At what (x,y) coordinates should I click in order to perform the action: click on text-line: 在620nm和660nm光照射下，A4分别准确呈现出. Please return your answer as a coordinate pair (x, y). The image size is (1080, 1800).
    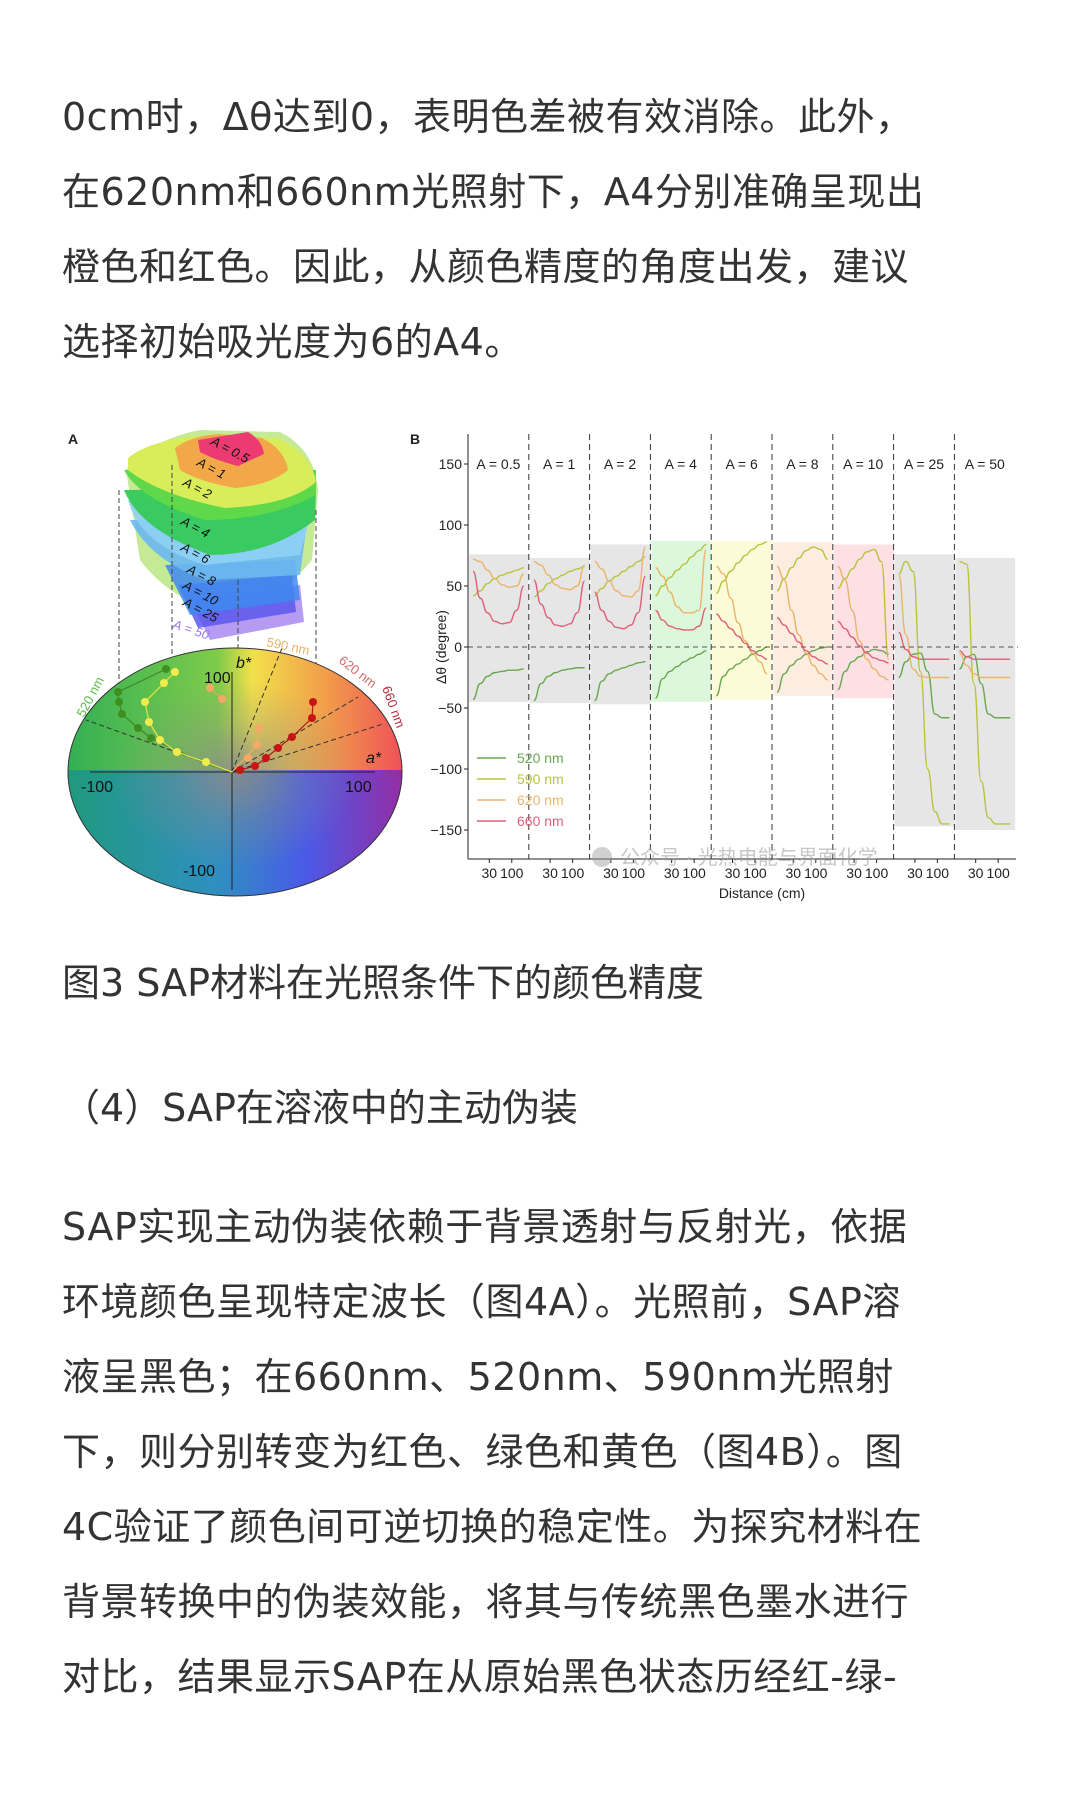
    Looking at the image, I should click on (493, 192).